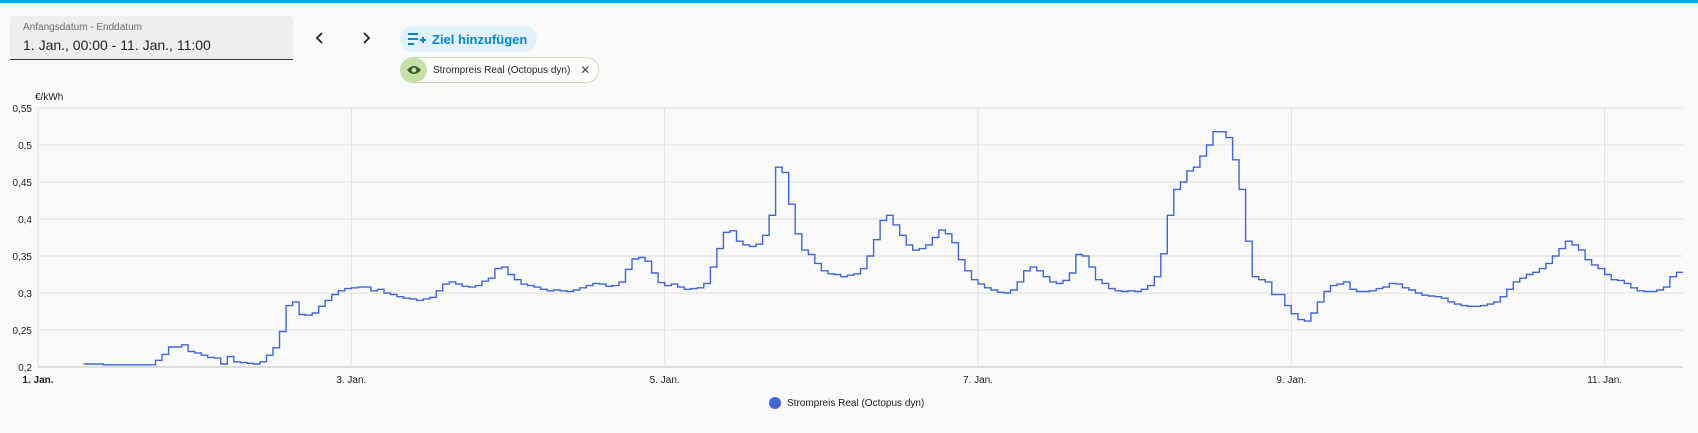 The image size is (1698, 433). I want to click on close-icon: ✕, so click(585, 70).